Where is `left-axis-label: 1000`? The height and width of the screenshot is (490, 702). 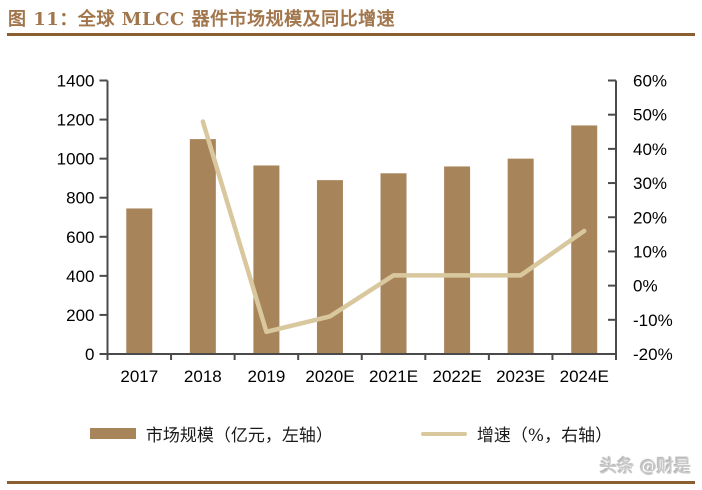 left-axis-label: 1000 is located at coordinates (76, 159).